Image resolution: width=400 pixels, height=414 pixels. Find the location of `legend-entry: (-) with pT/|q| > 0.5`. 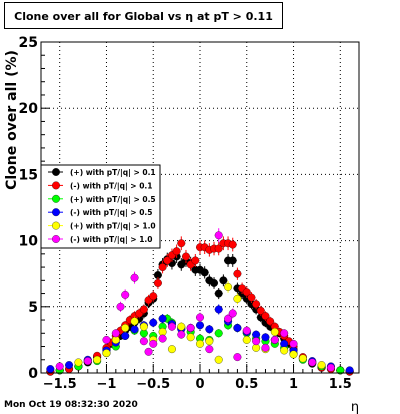

legend-entry: (-) with pT/|q| > 0.5 is located at coordinates (100, 213).